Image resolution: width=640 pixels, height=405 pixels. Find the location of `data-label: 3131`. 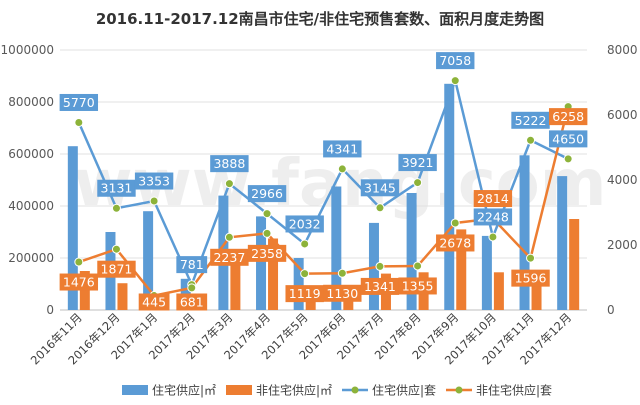

data-label: 3131 is located at coordinates (117, 188).